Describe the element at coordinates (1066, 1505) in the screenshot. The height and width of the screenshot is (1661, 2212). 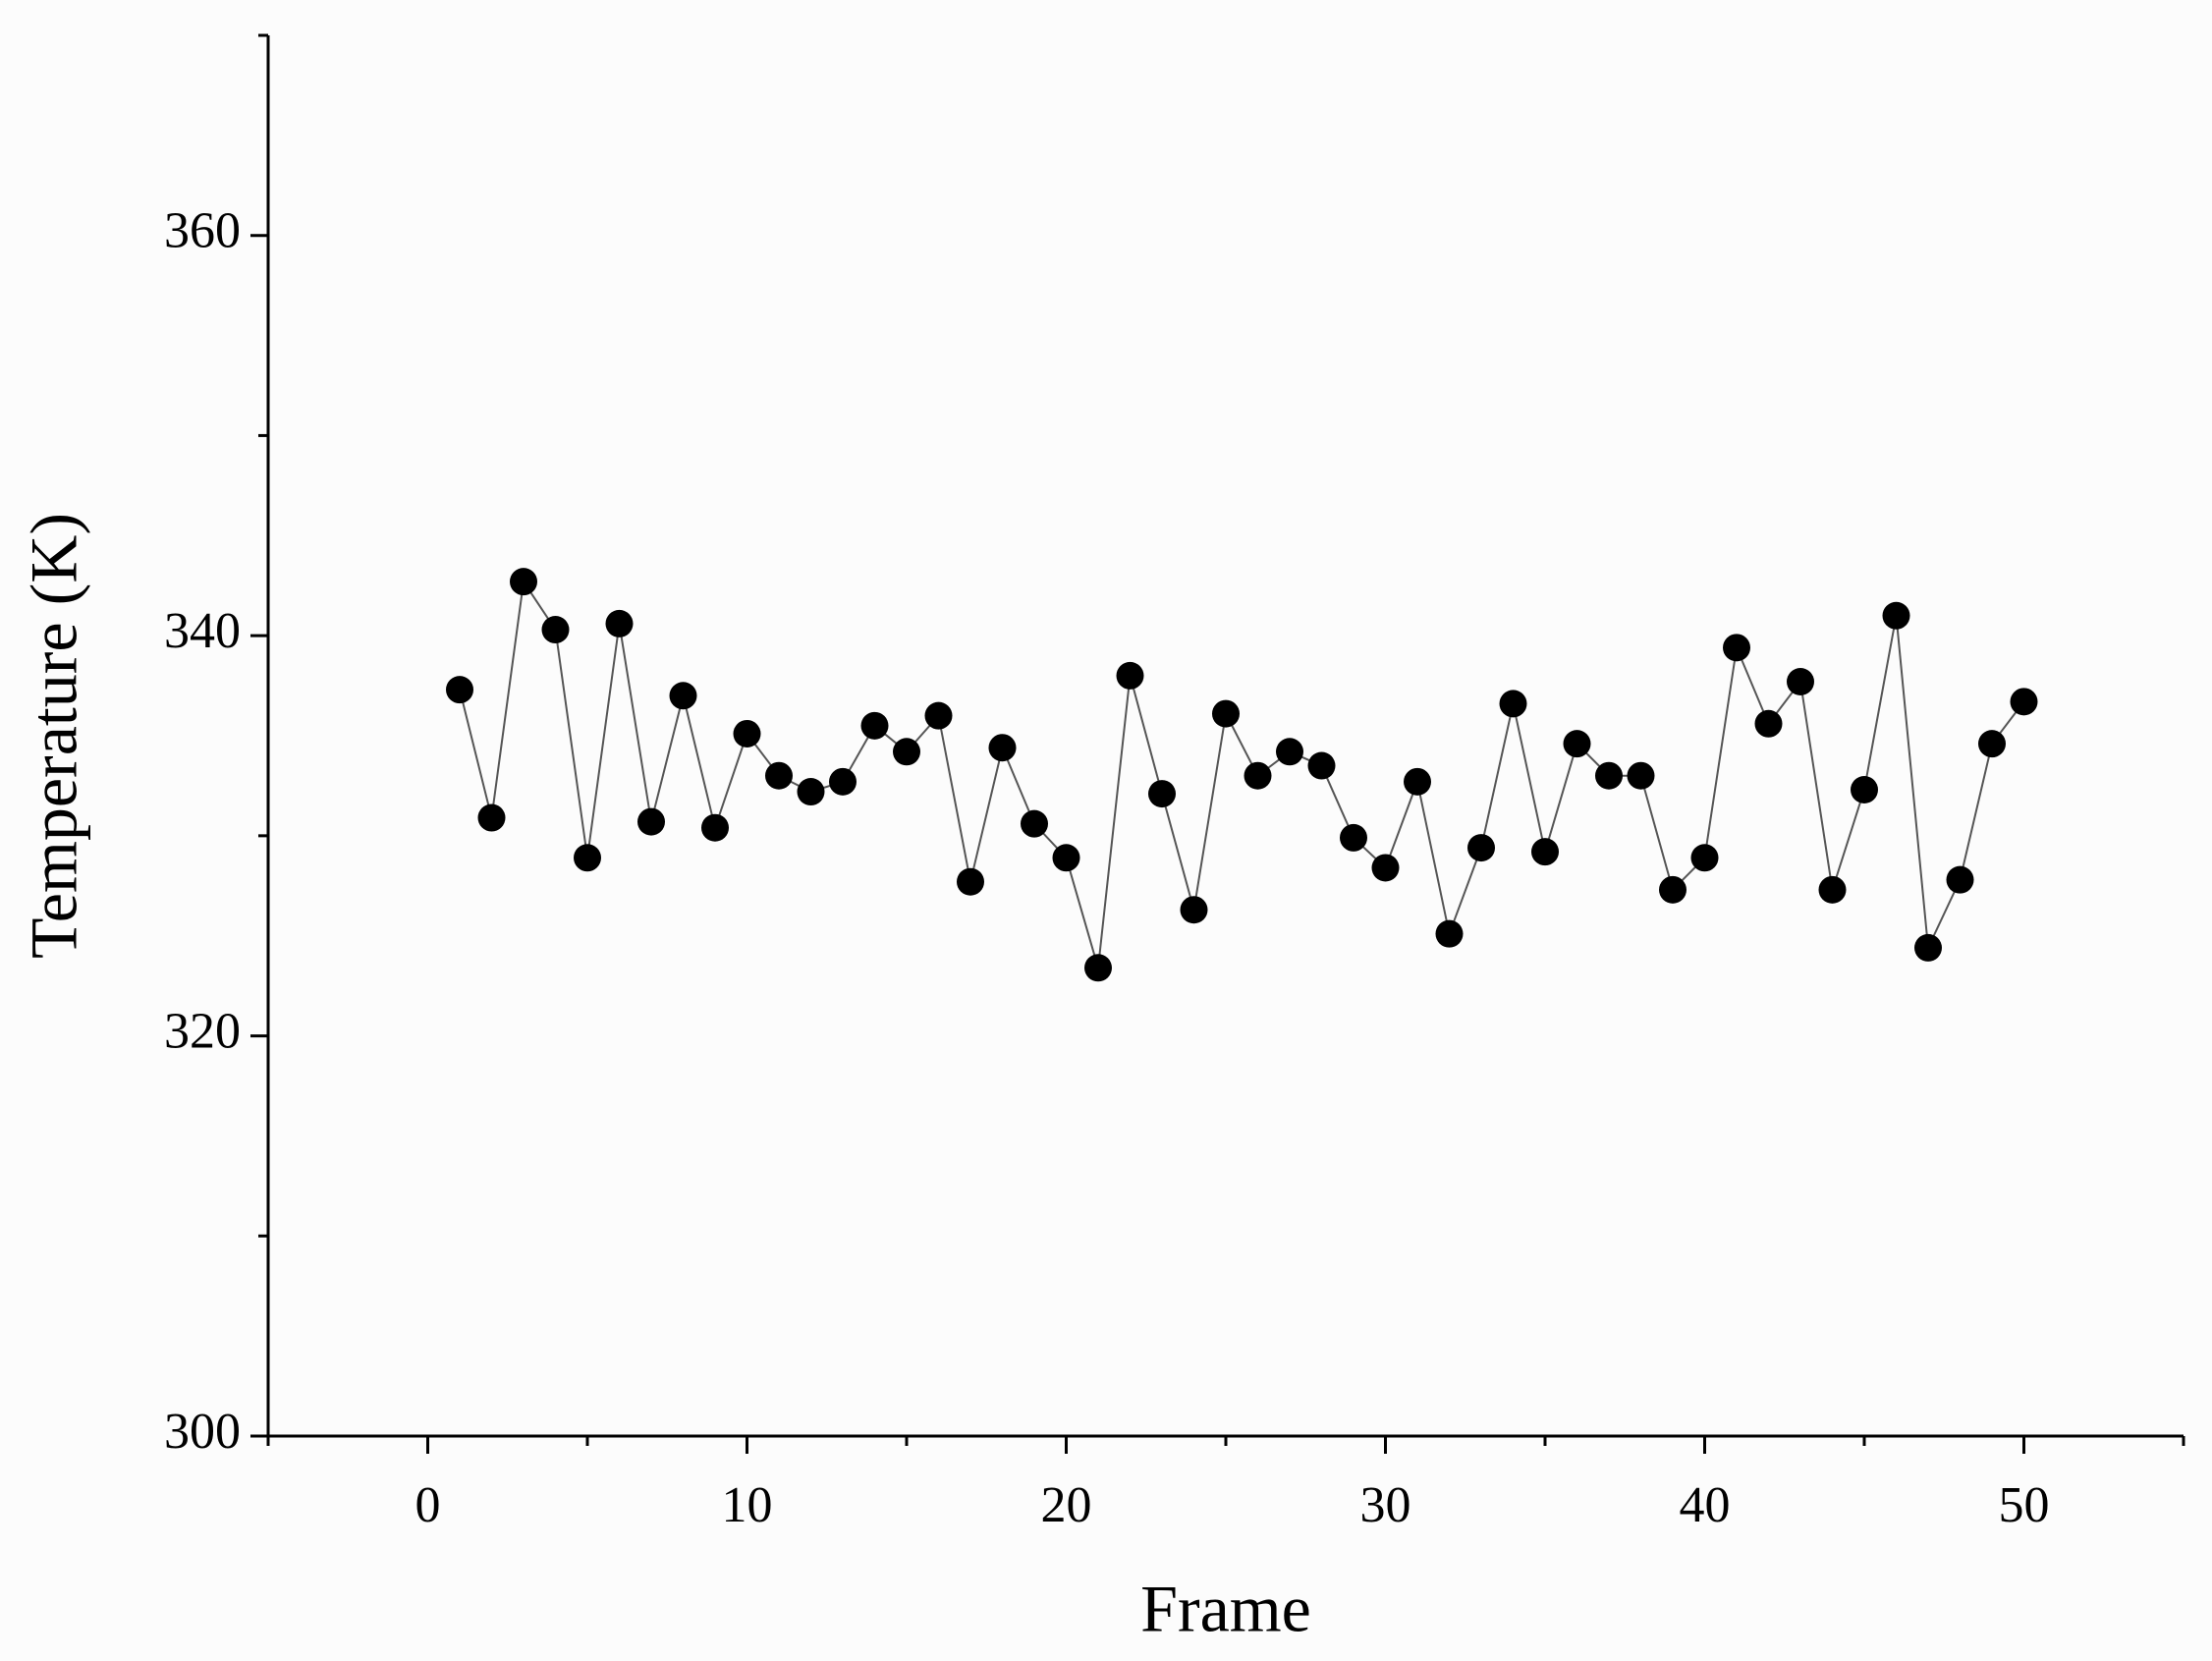
I see `x-tick-label: 20` at that location.